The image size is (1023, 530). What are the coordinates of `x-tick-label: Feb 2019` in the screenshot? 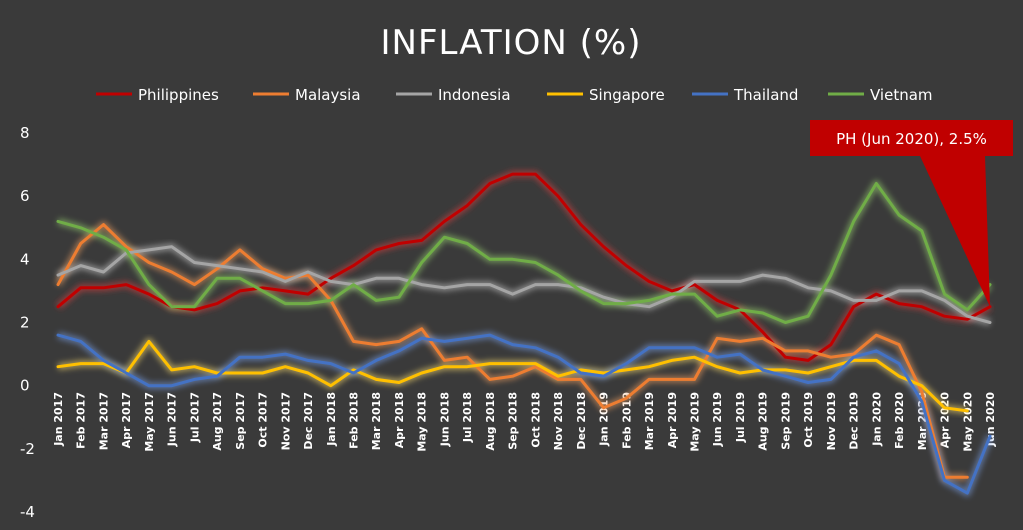 It's located at (626, 420).